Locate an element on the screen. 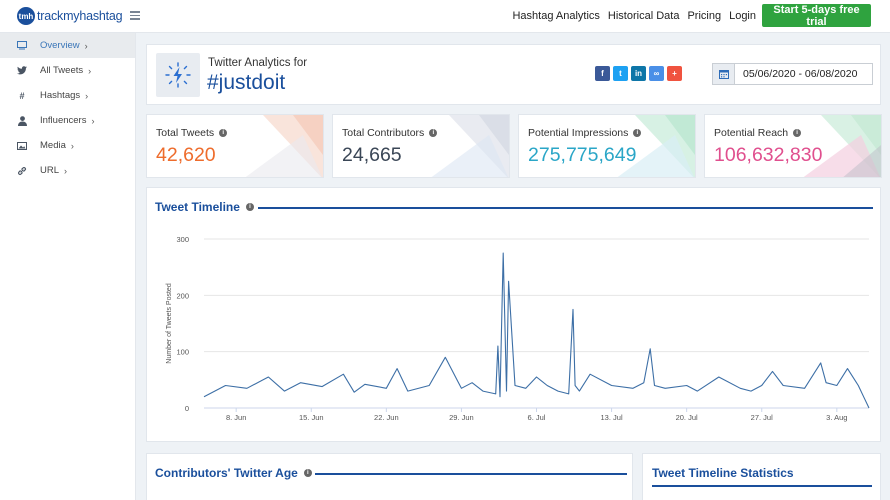  stat-label: Potential Impressions i is located at coordinates (585, 133).